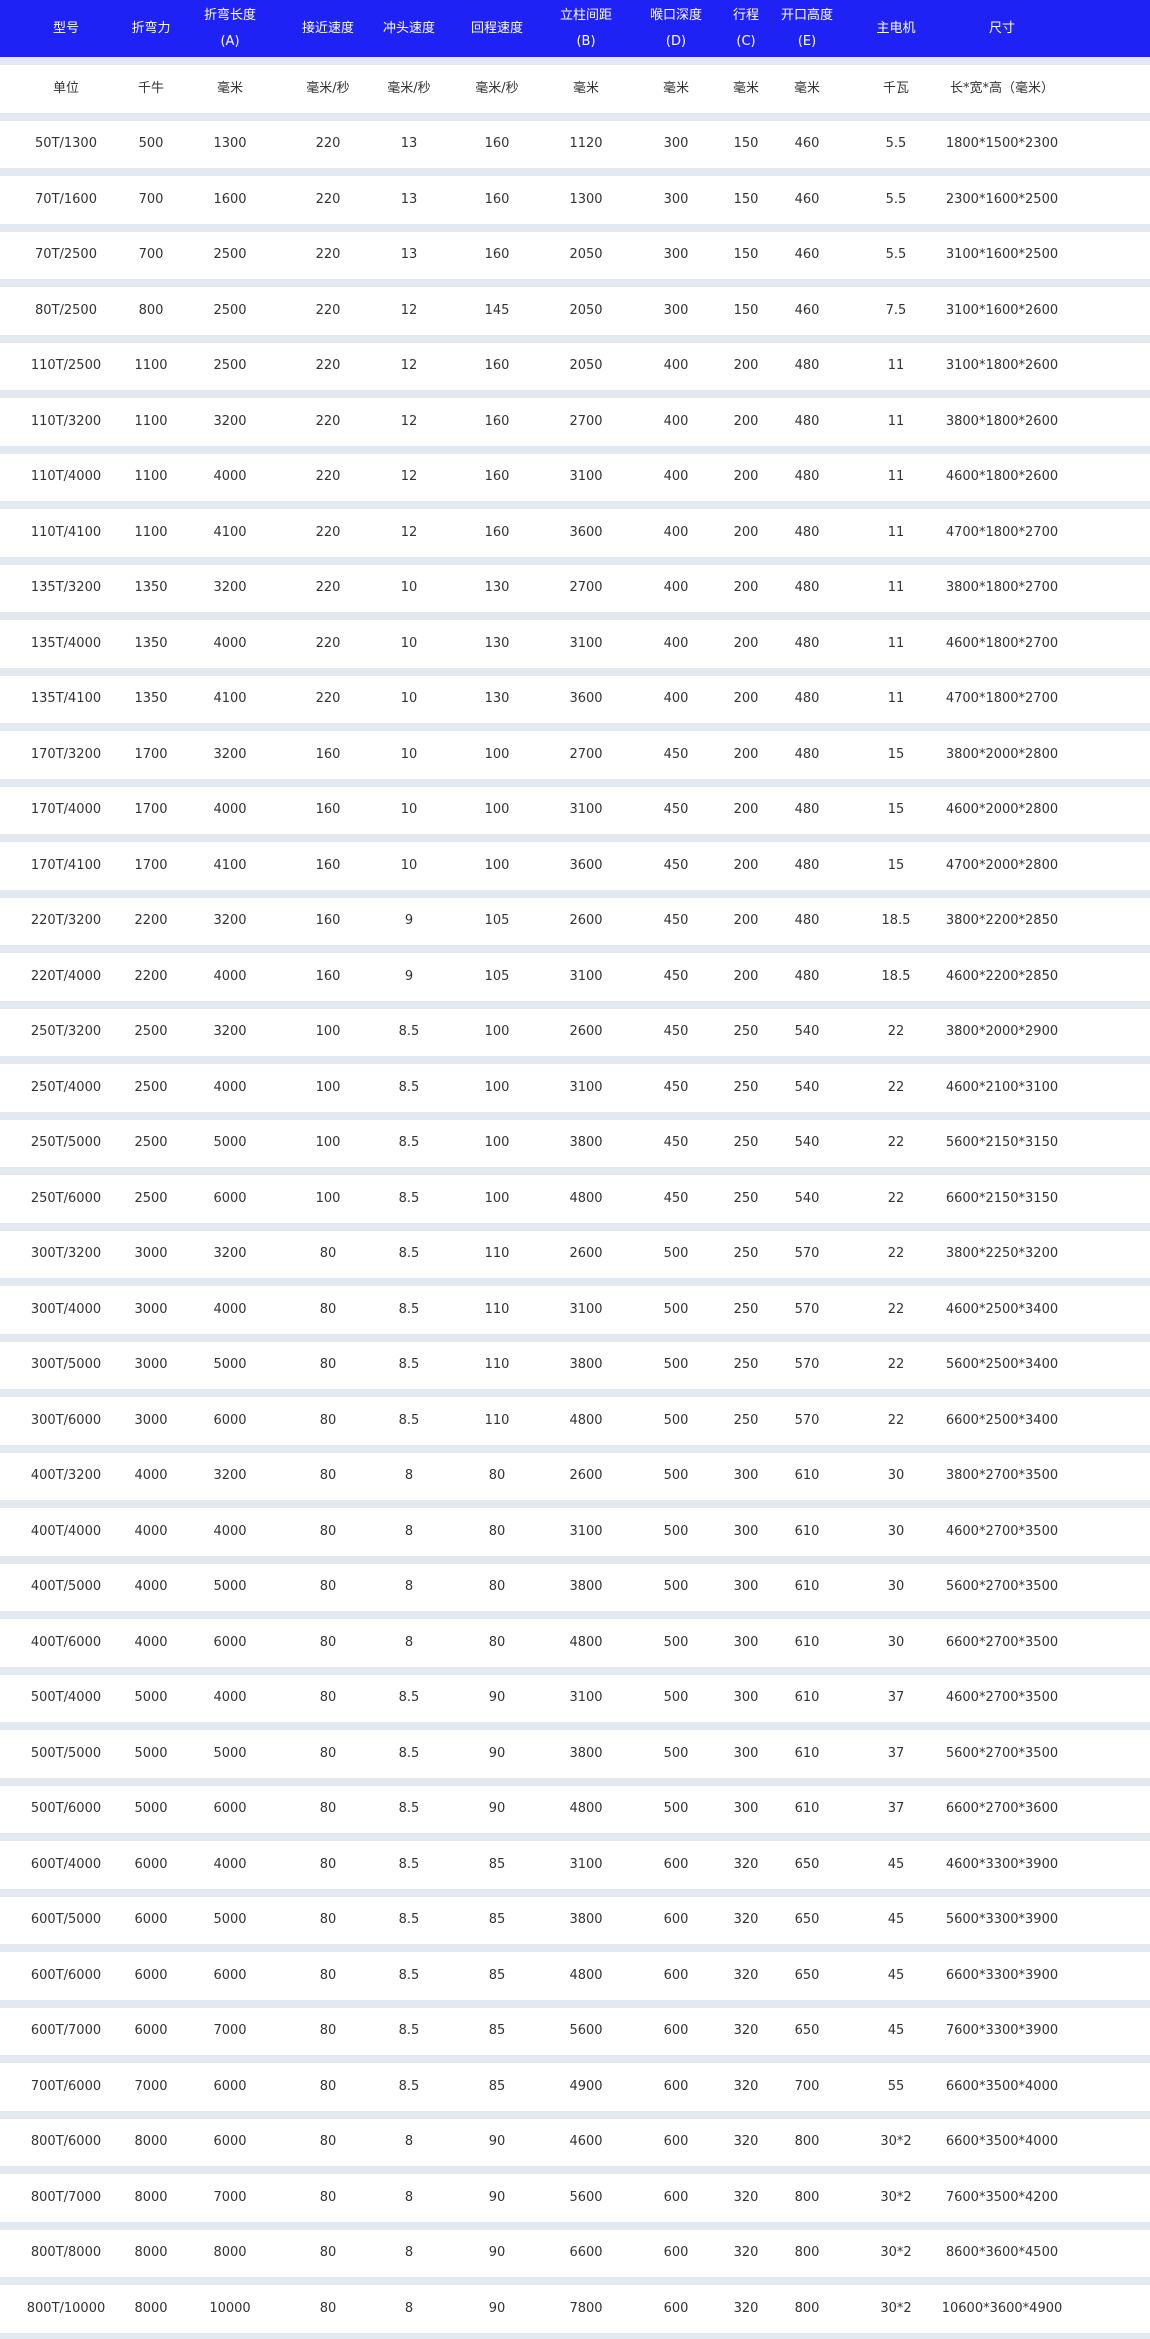 This screenshot has width=1150, height=2339. Describe the element at coordinates (409, 1476) in the screenshot. I see `cell-ram-speed: 8` at that location.